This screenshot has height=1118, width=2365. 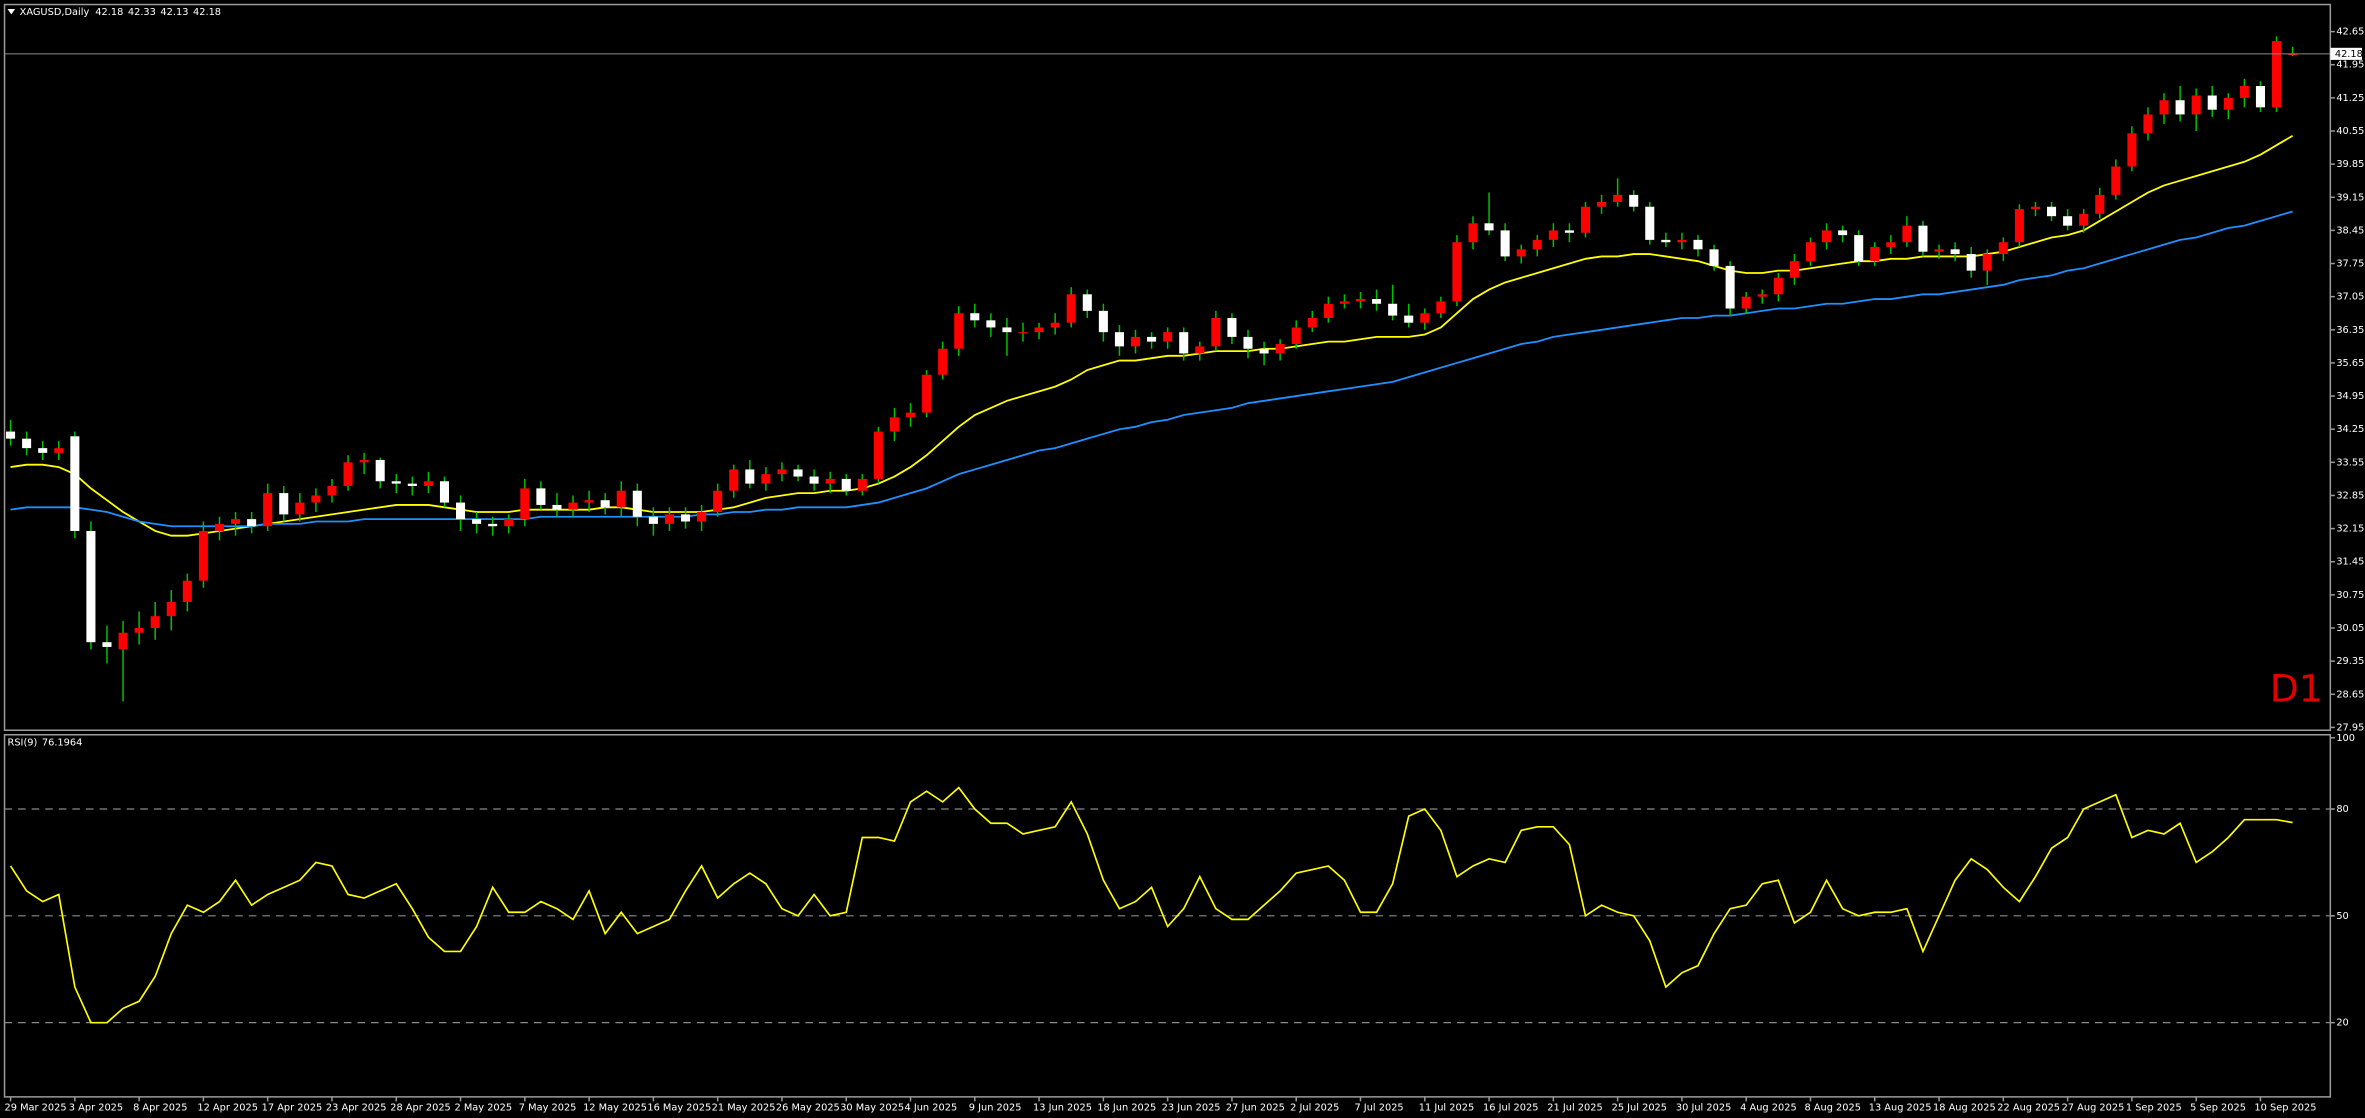 What do you see at coordinates (679, 1107) in the screenshot?
I see `x-tick-label: 16 May 2025` at bounding box center [679, 1107].